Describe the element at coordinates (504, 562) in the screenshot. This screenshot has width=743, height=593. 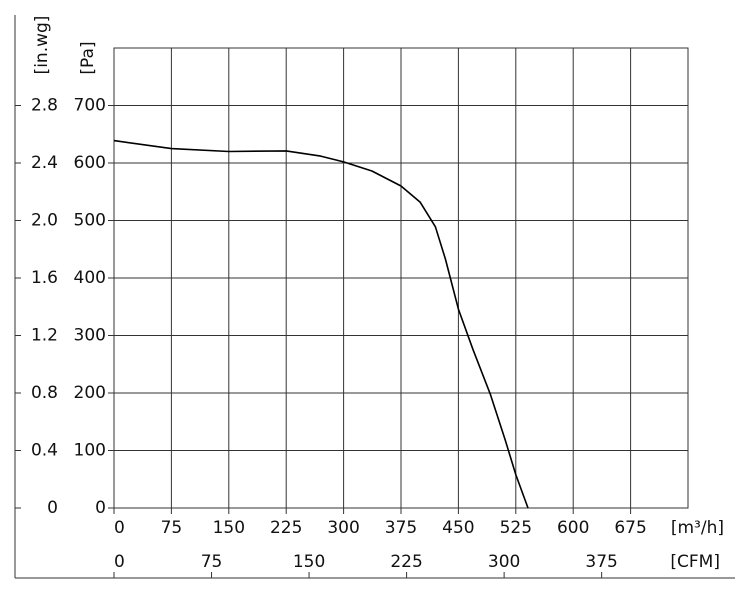
I see `x2-tick-label: 300` at that location.